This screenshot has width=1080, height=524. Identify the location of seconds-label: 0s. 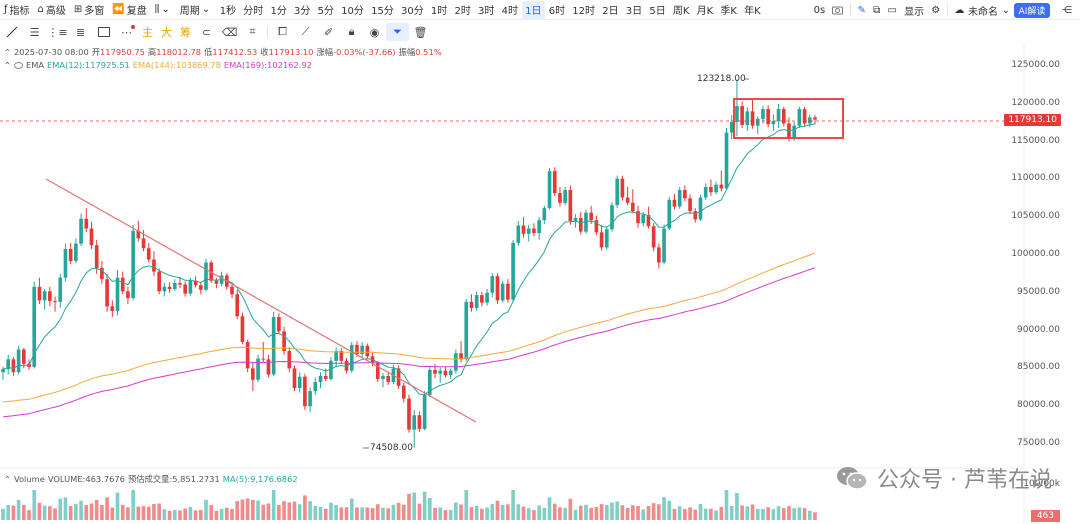
(819, 10).